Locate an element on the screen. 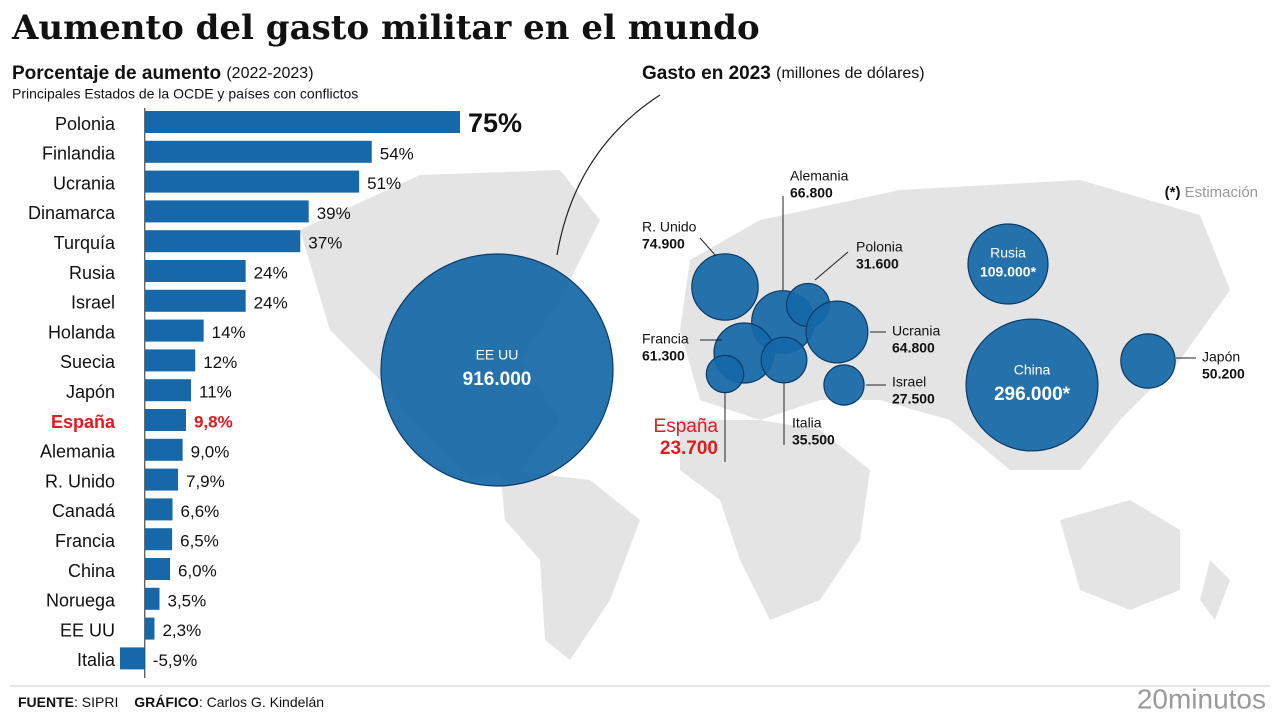  category-label: Suecia is located at coordinates (88, 362).